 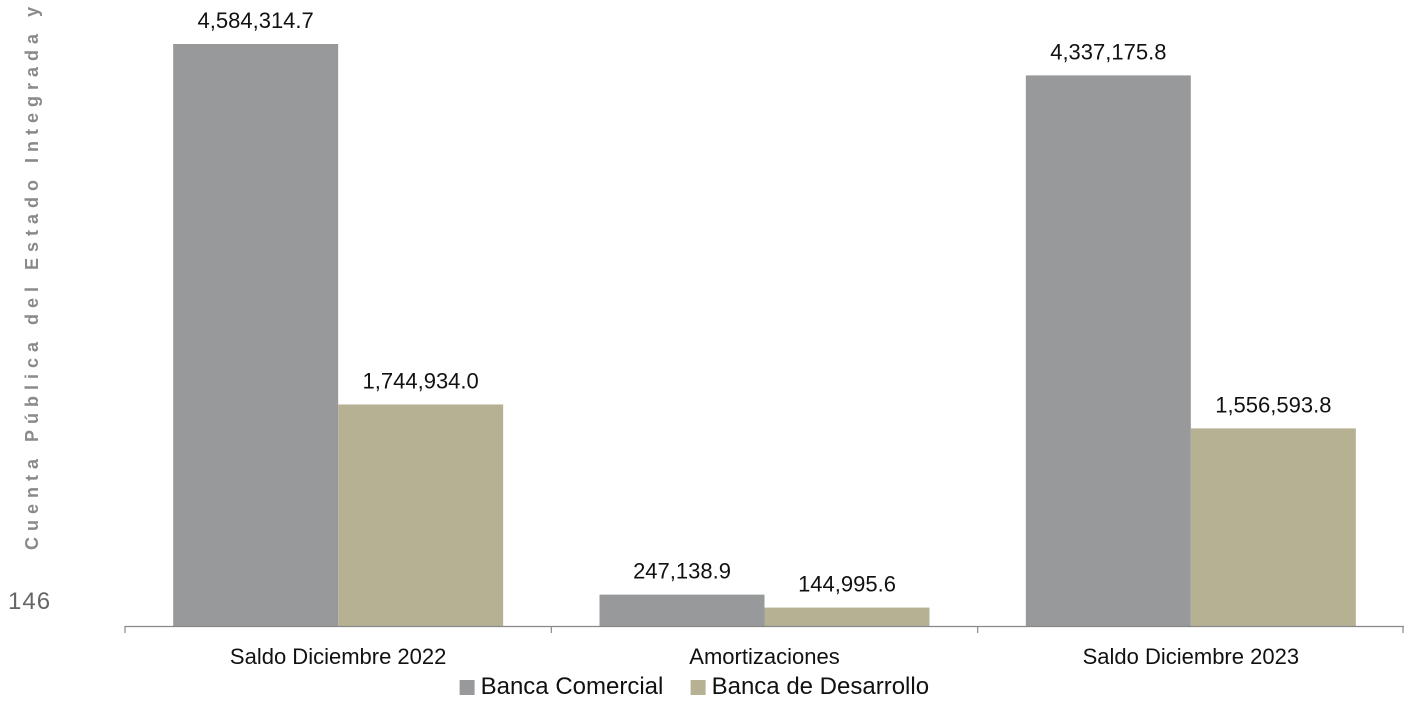 I want to click on legend: Banca Comercial Banca de Desarrollo, so click(x=694, y=686).